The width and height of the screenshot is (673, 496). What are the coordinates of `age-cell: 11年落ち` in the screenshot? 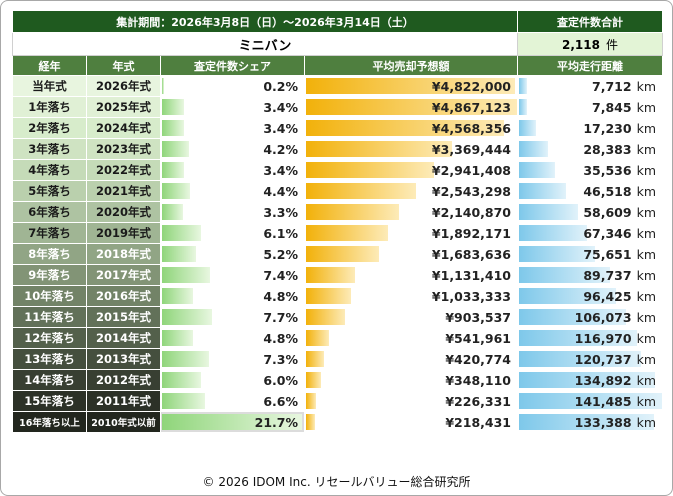 It's located at (49, 317).